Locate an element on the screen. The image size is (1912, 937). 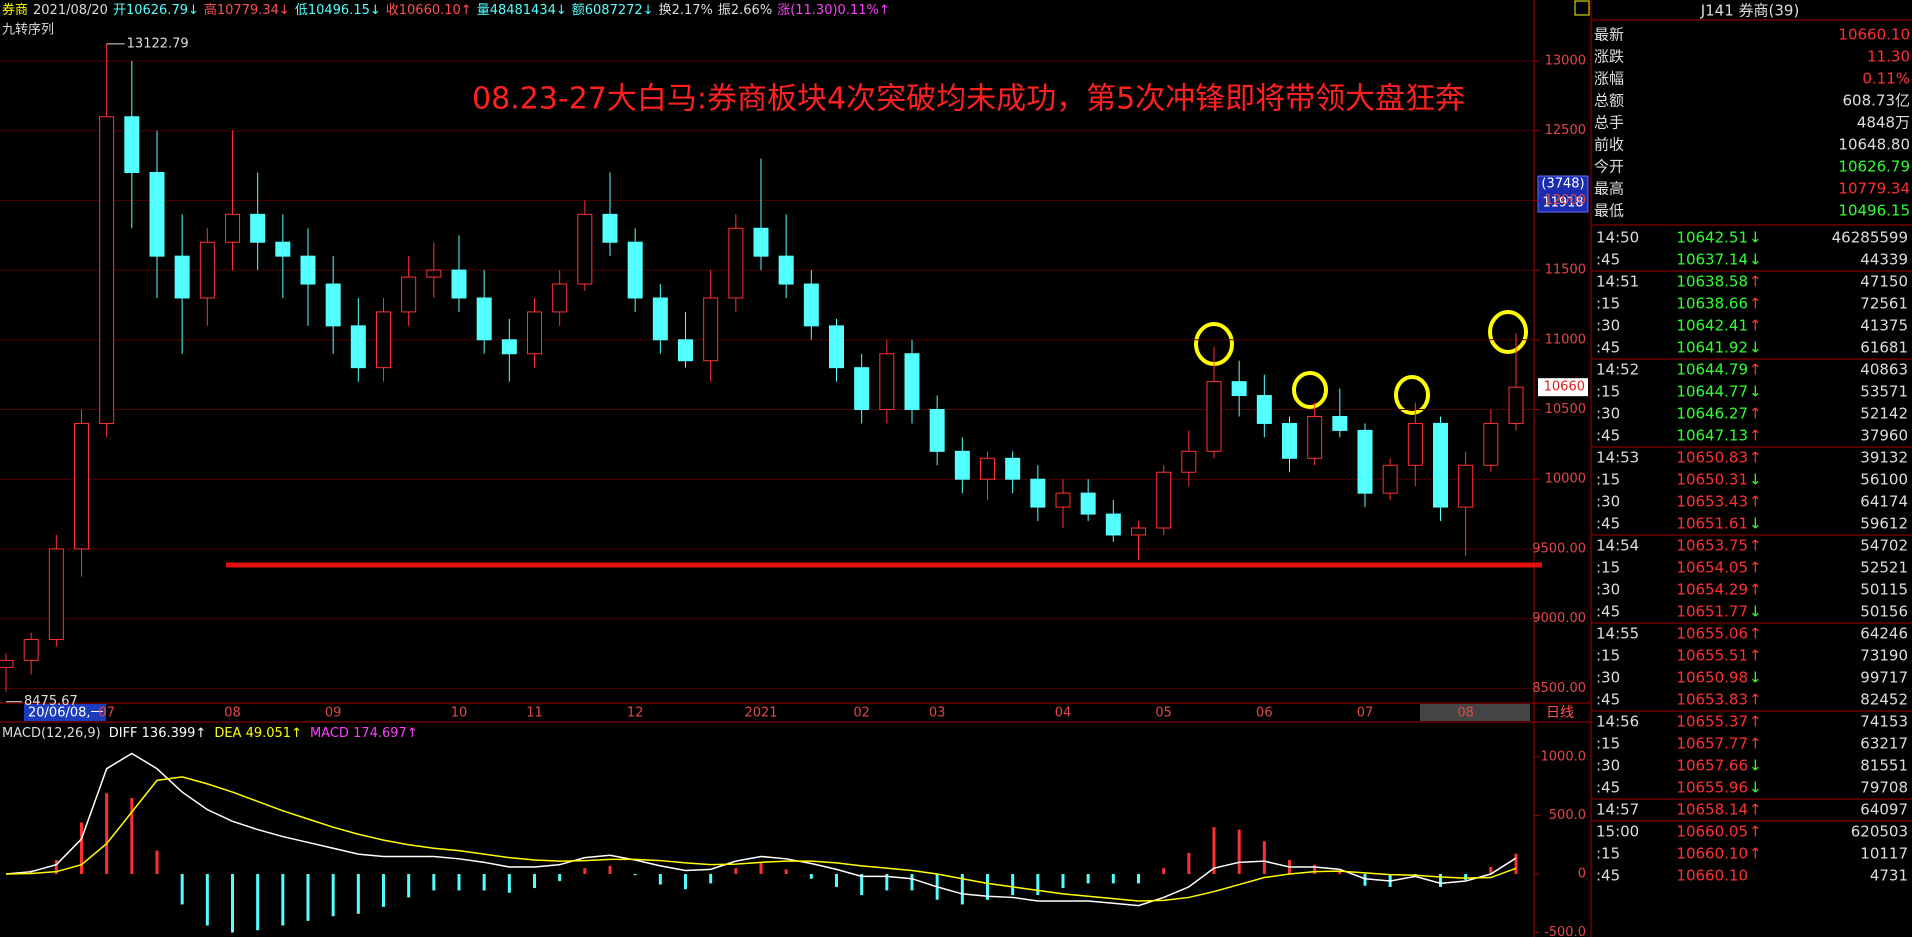
quote-value: 10779.34 is located at coordinates (1874, 189).